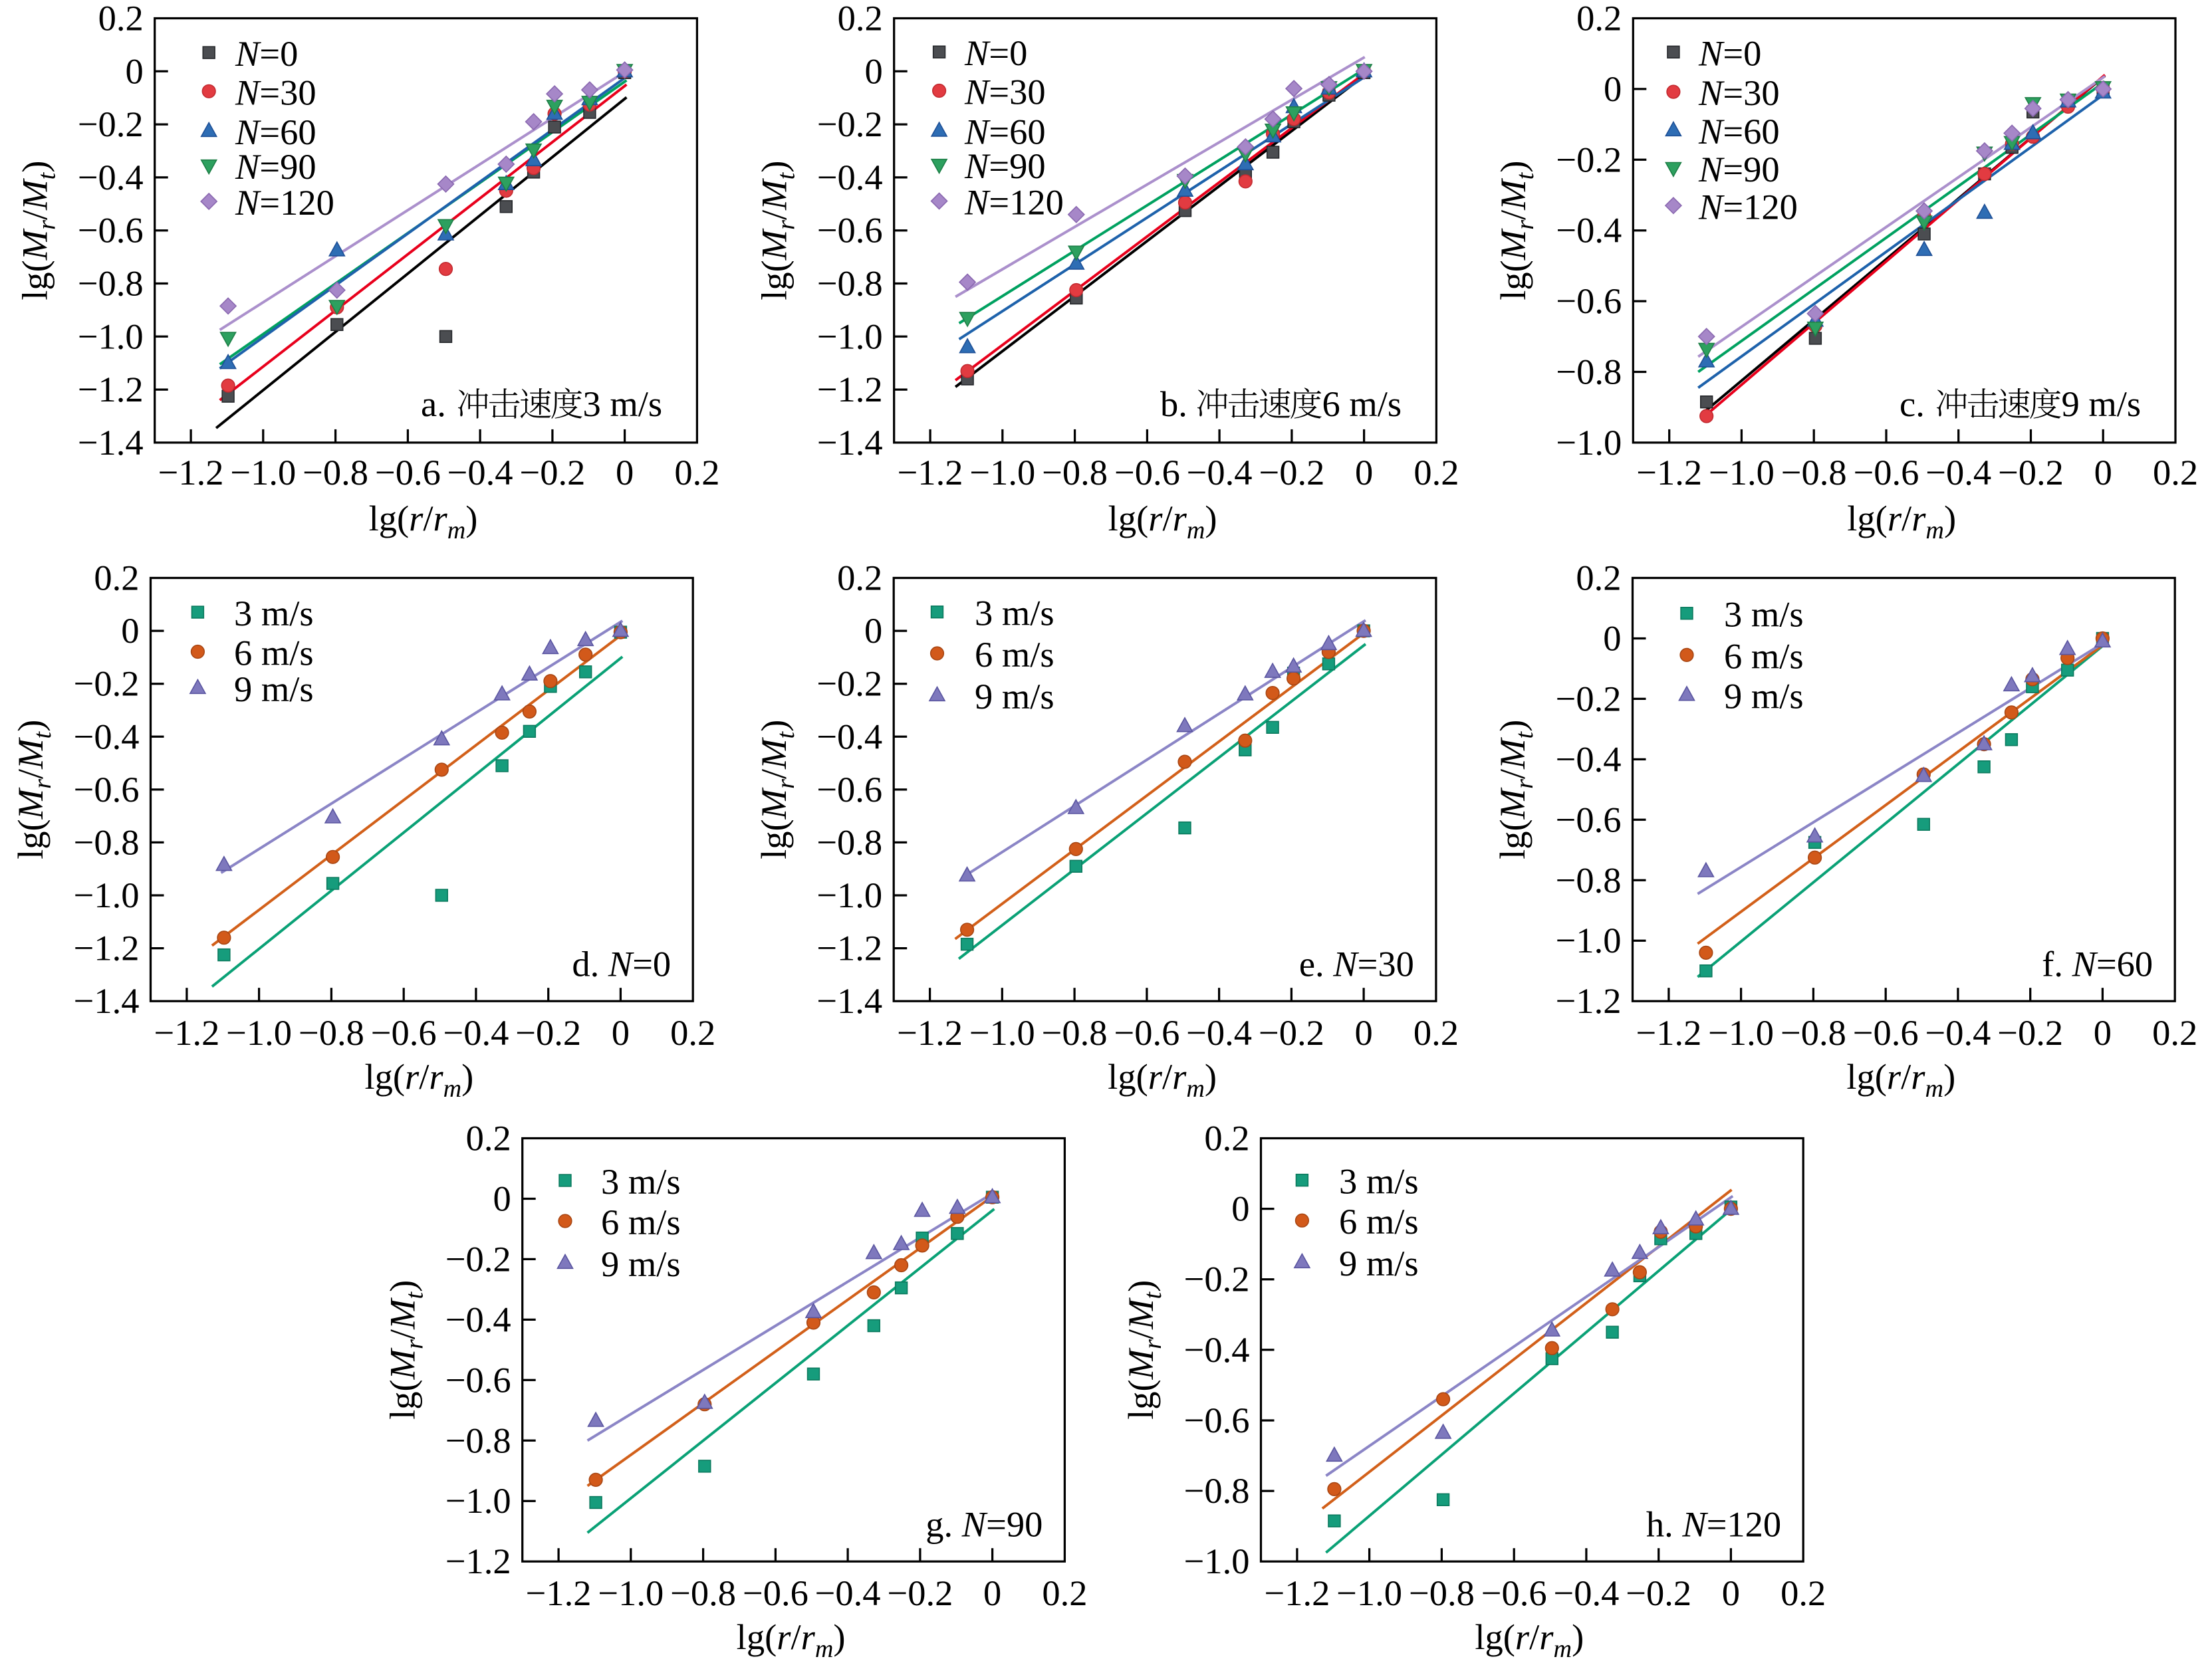  Describe the element at coordinates (1912, 404) in the screenshot. I see `svg-text: c.` at that location.